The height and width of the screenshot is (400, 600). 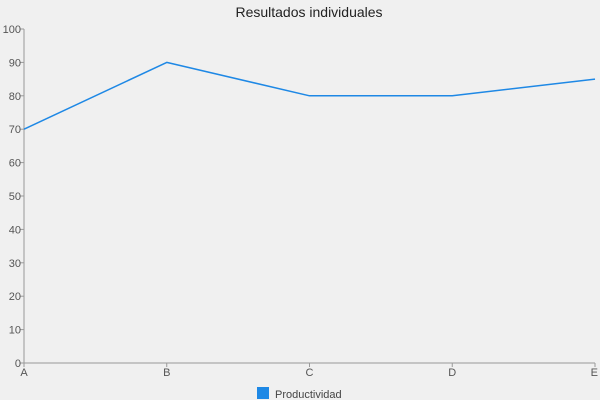 I want to click on legend: Productividad, so click(x=299, y=393).